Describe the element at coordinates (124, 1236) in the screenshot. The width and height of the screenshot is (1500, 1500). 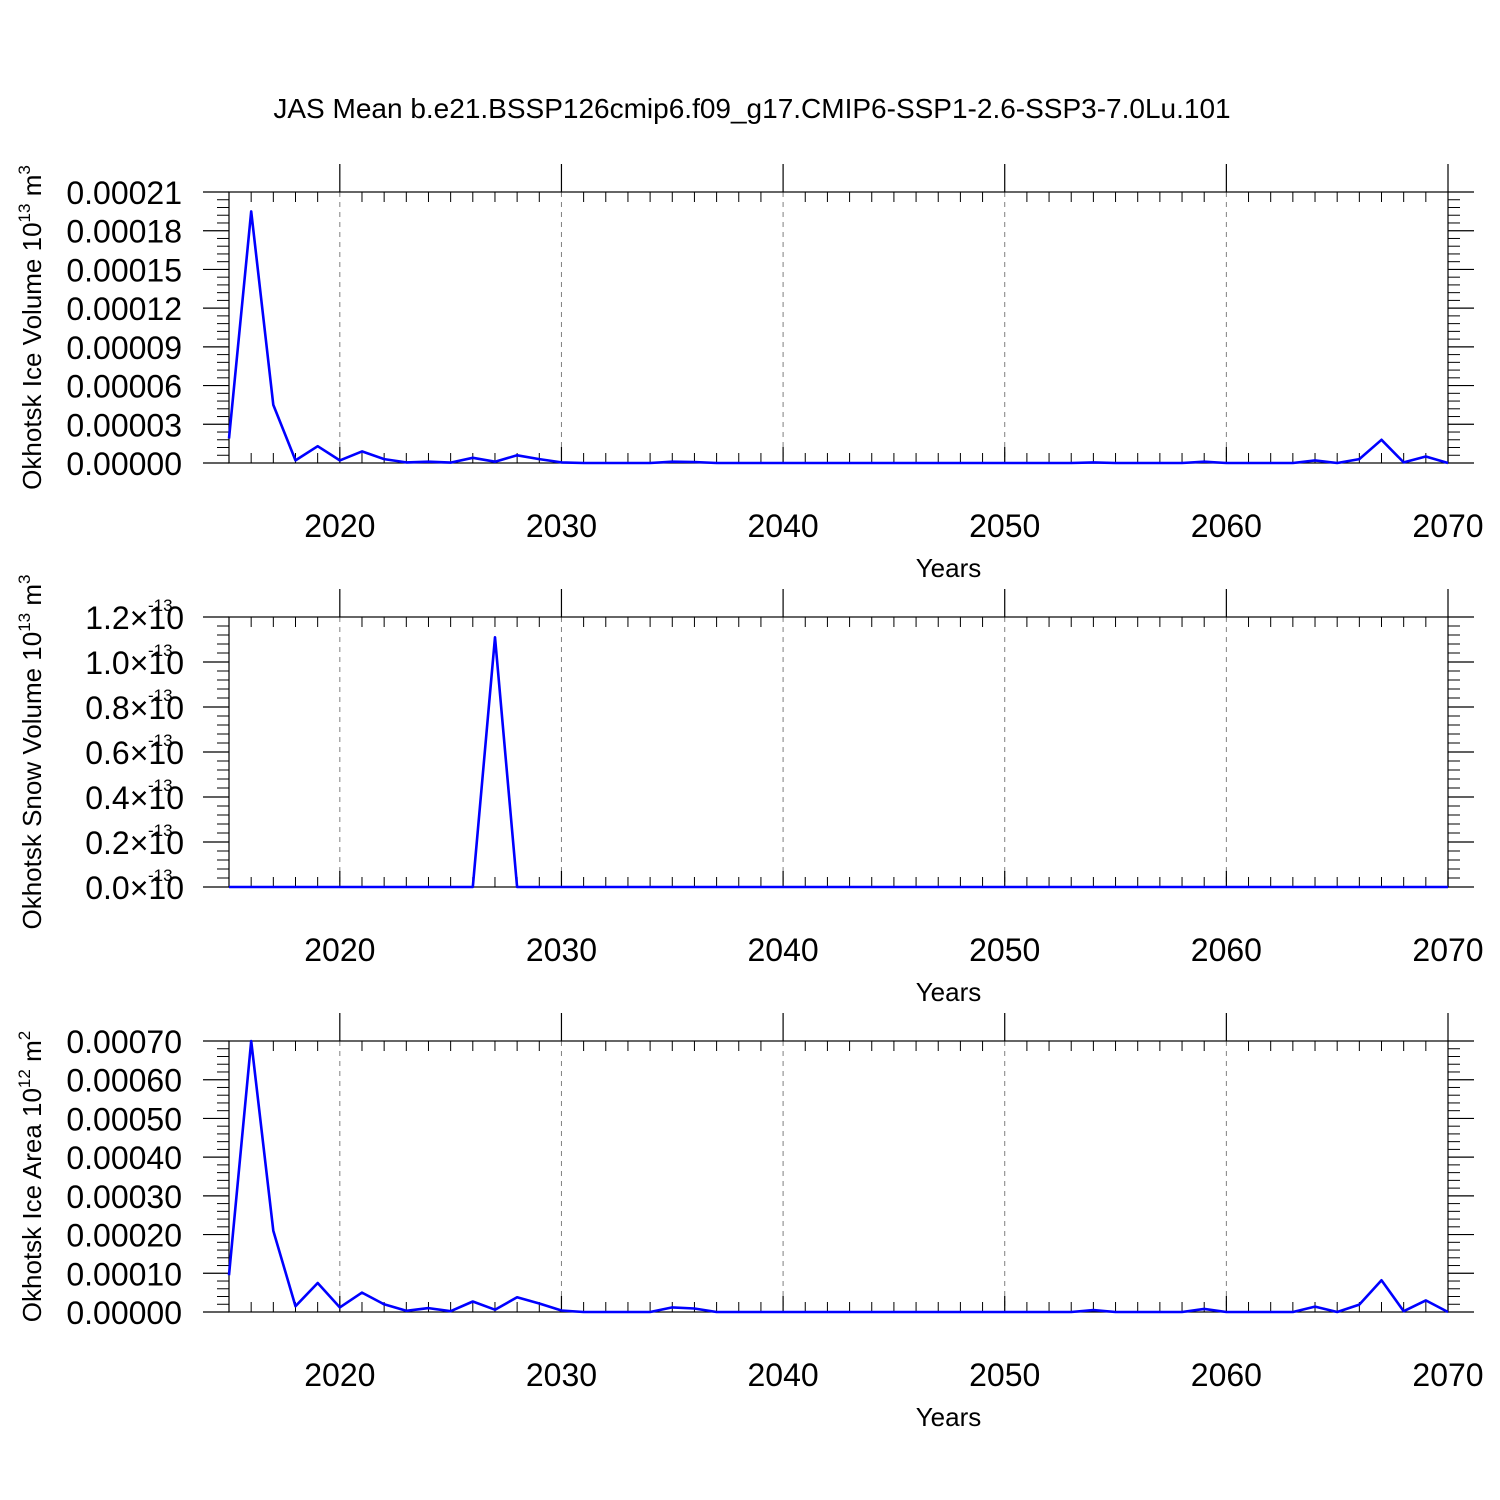
I see `y-tick-label: 0.00020` at that location.